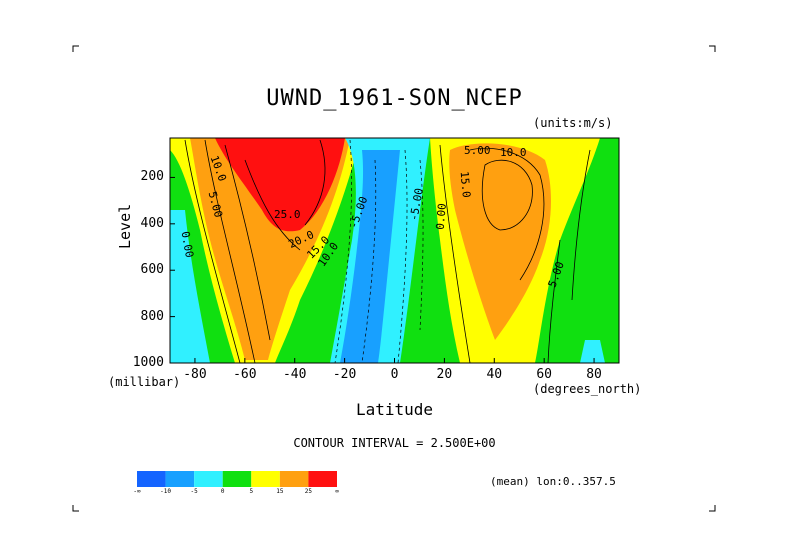 The image size is (789, 558). What do you see at coordinates (195, 374) in the screenshot?
I see `x-tick-label: -80` at bounding box center [195, 374].